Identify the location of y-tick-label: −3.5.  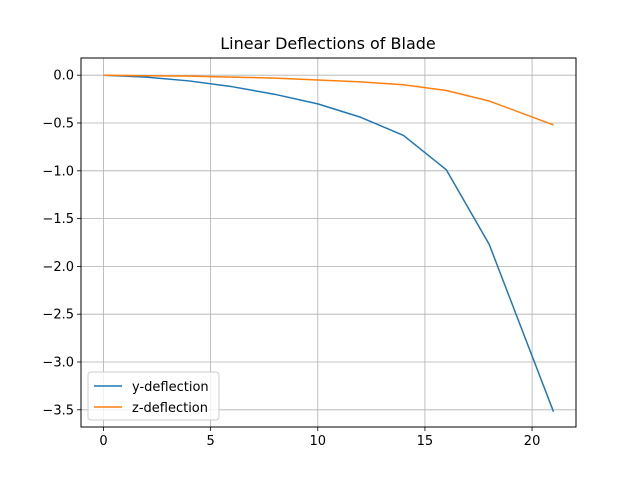
(58, 410).